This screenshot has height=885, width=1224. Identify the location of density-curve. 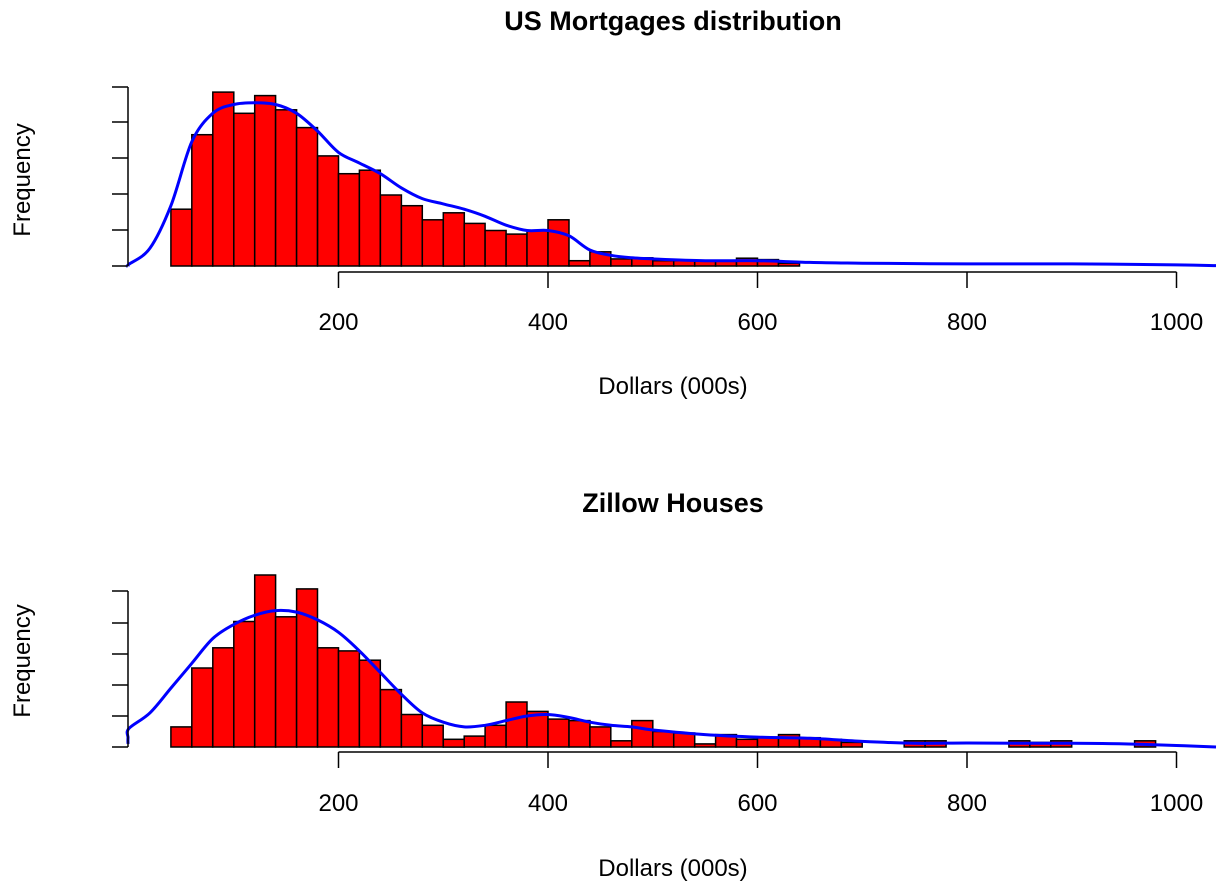
(671, 678).